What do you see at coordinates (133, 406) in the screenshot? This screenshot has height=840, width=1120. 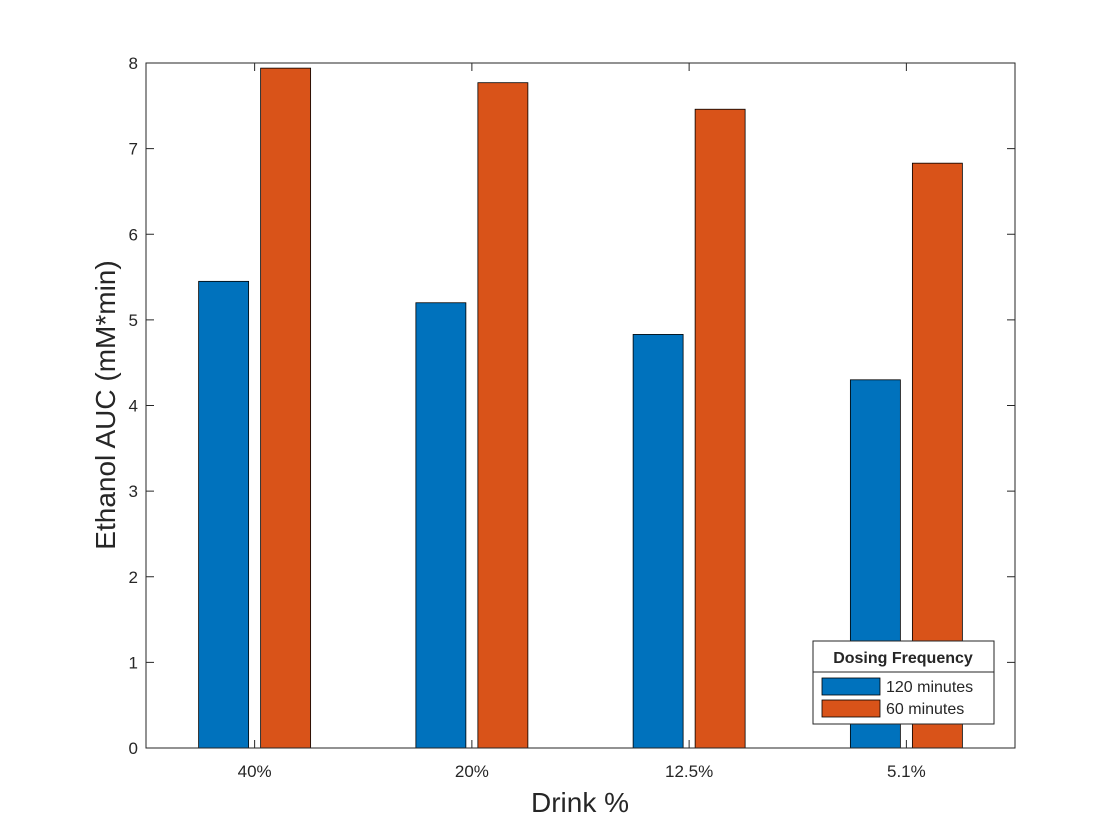 I see `y-tick-label: 4` at bounding box center [133, 406].